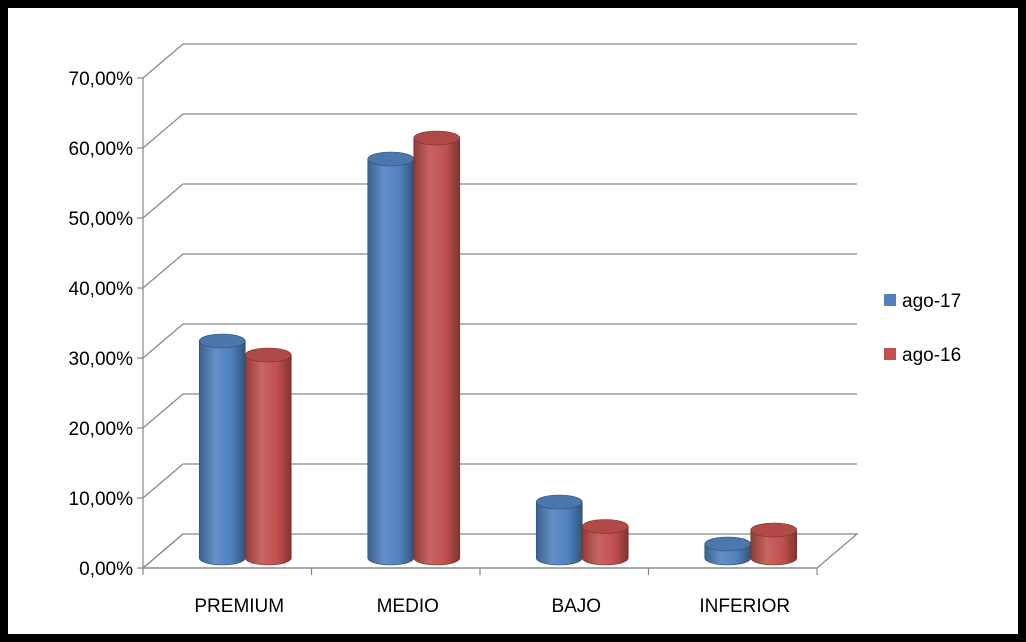 The image size is (1026, 642). What do you see at coordinates (744, 606) in the screenshot?
I see `x-category-label: INFERIOR` at bounding box center [744, 606].